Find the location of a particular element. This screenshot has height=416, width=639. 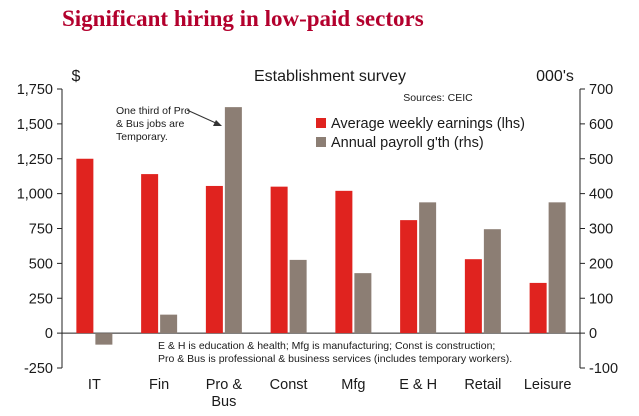

left-axis-tick-label: -250 is located at coordinates (38, 369).